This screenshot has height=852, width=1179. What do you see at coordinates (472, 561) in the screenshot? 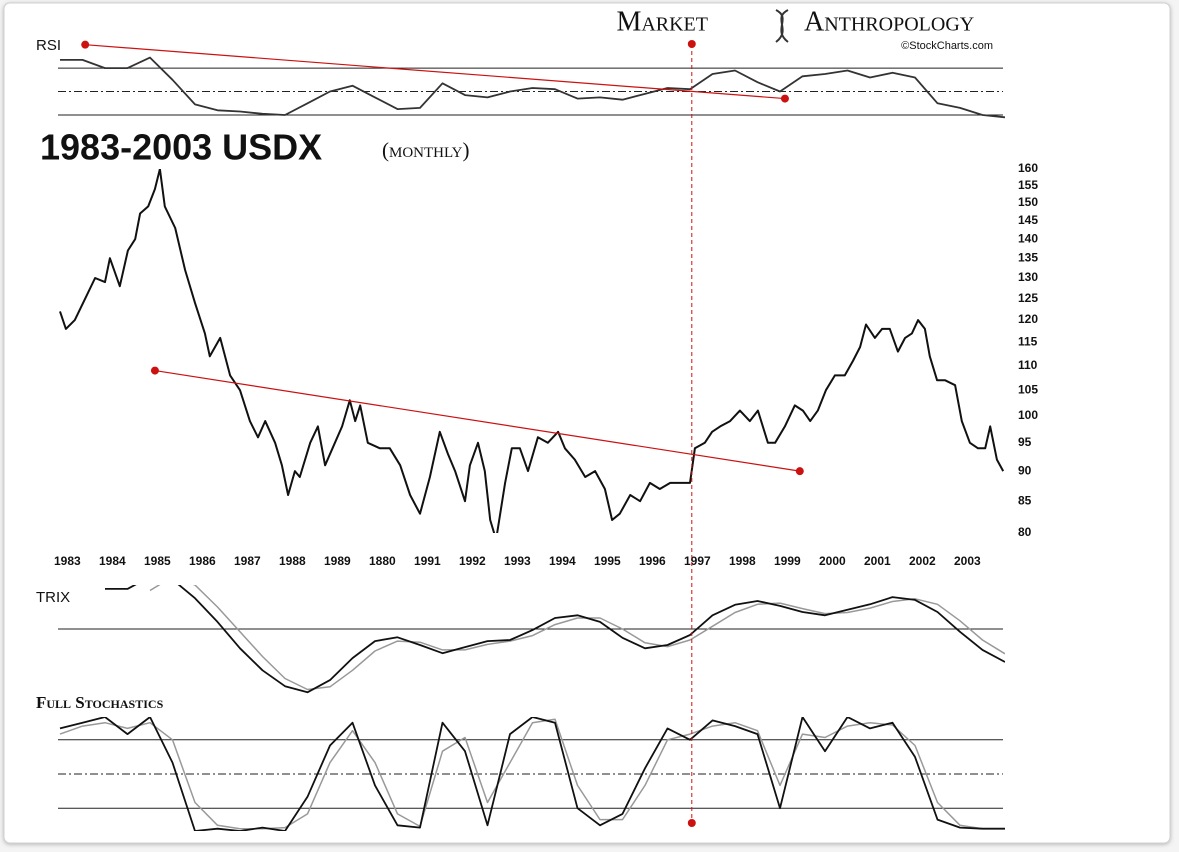
I see `x-tick-label: 1992` at bounding box center [472, 561].